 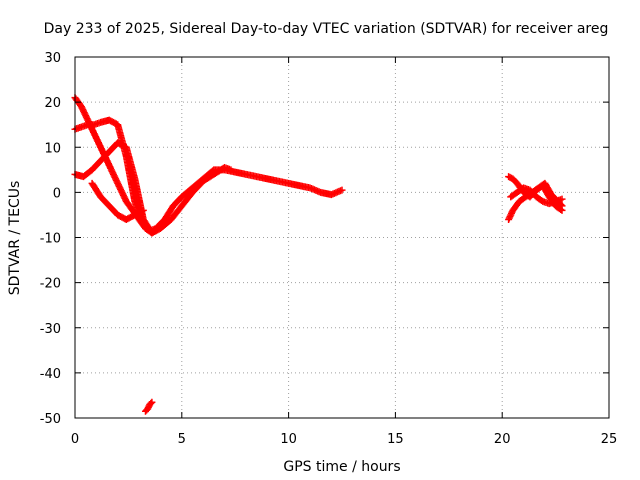 I want to click on x-tick-label: 20, so click(x=502, y=439).